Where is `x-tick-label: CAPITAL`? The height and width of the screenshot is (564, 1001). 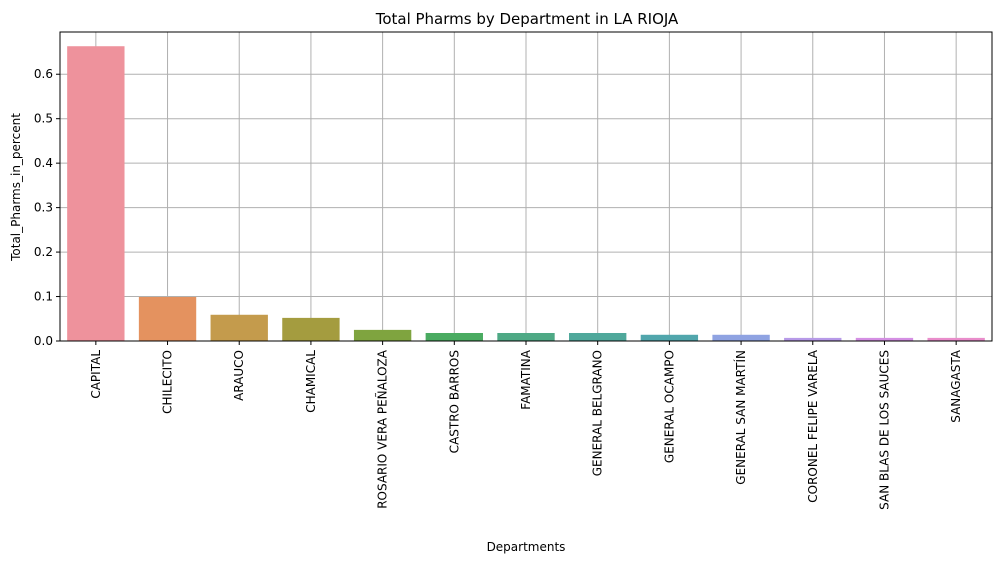 x-tick-label: CAPITAL is located at coordinates (96, 374).